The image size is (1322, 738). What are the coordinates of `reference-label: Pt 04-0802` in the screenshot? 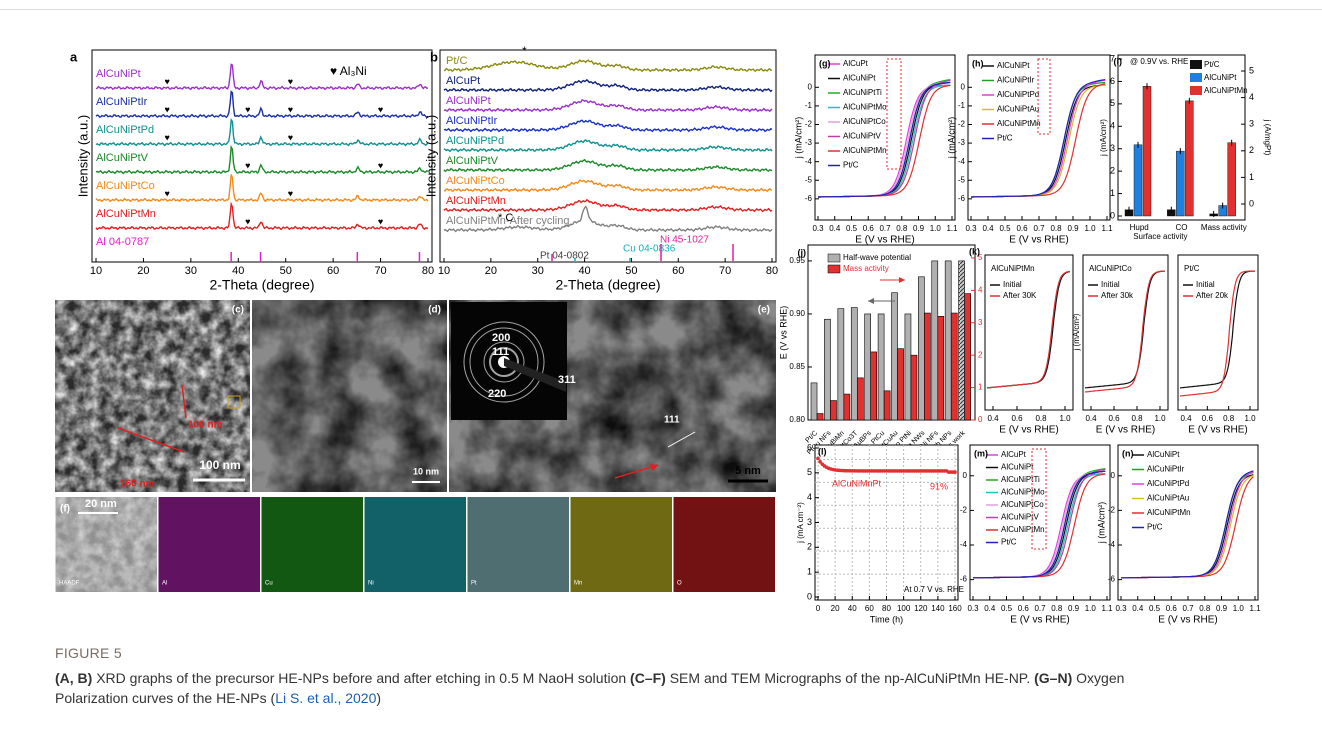 It's located at (564, 256).